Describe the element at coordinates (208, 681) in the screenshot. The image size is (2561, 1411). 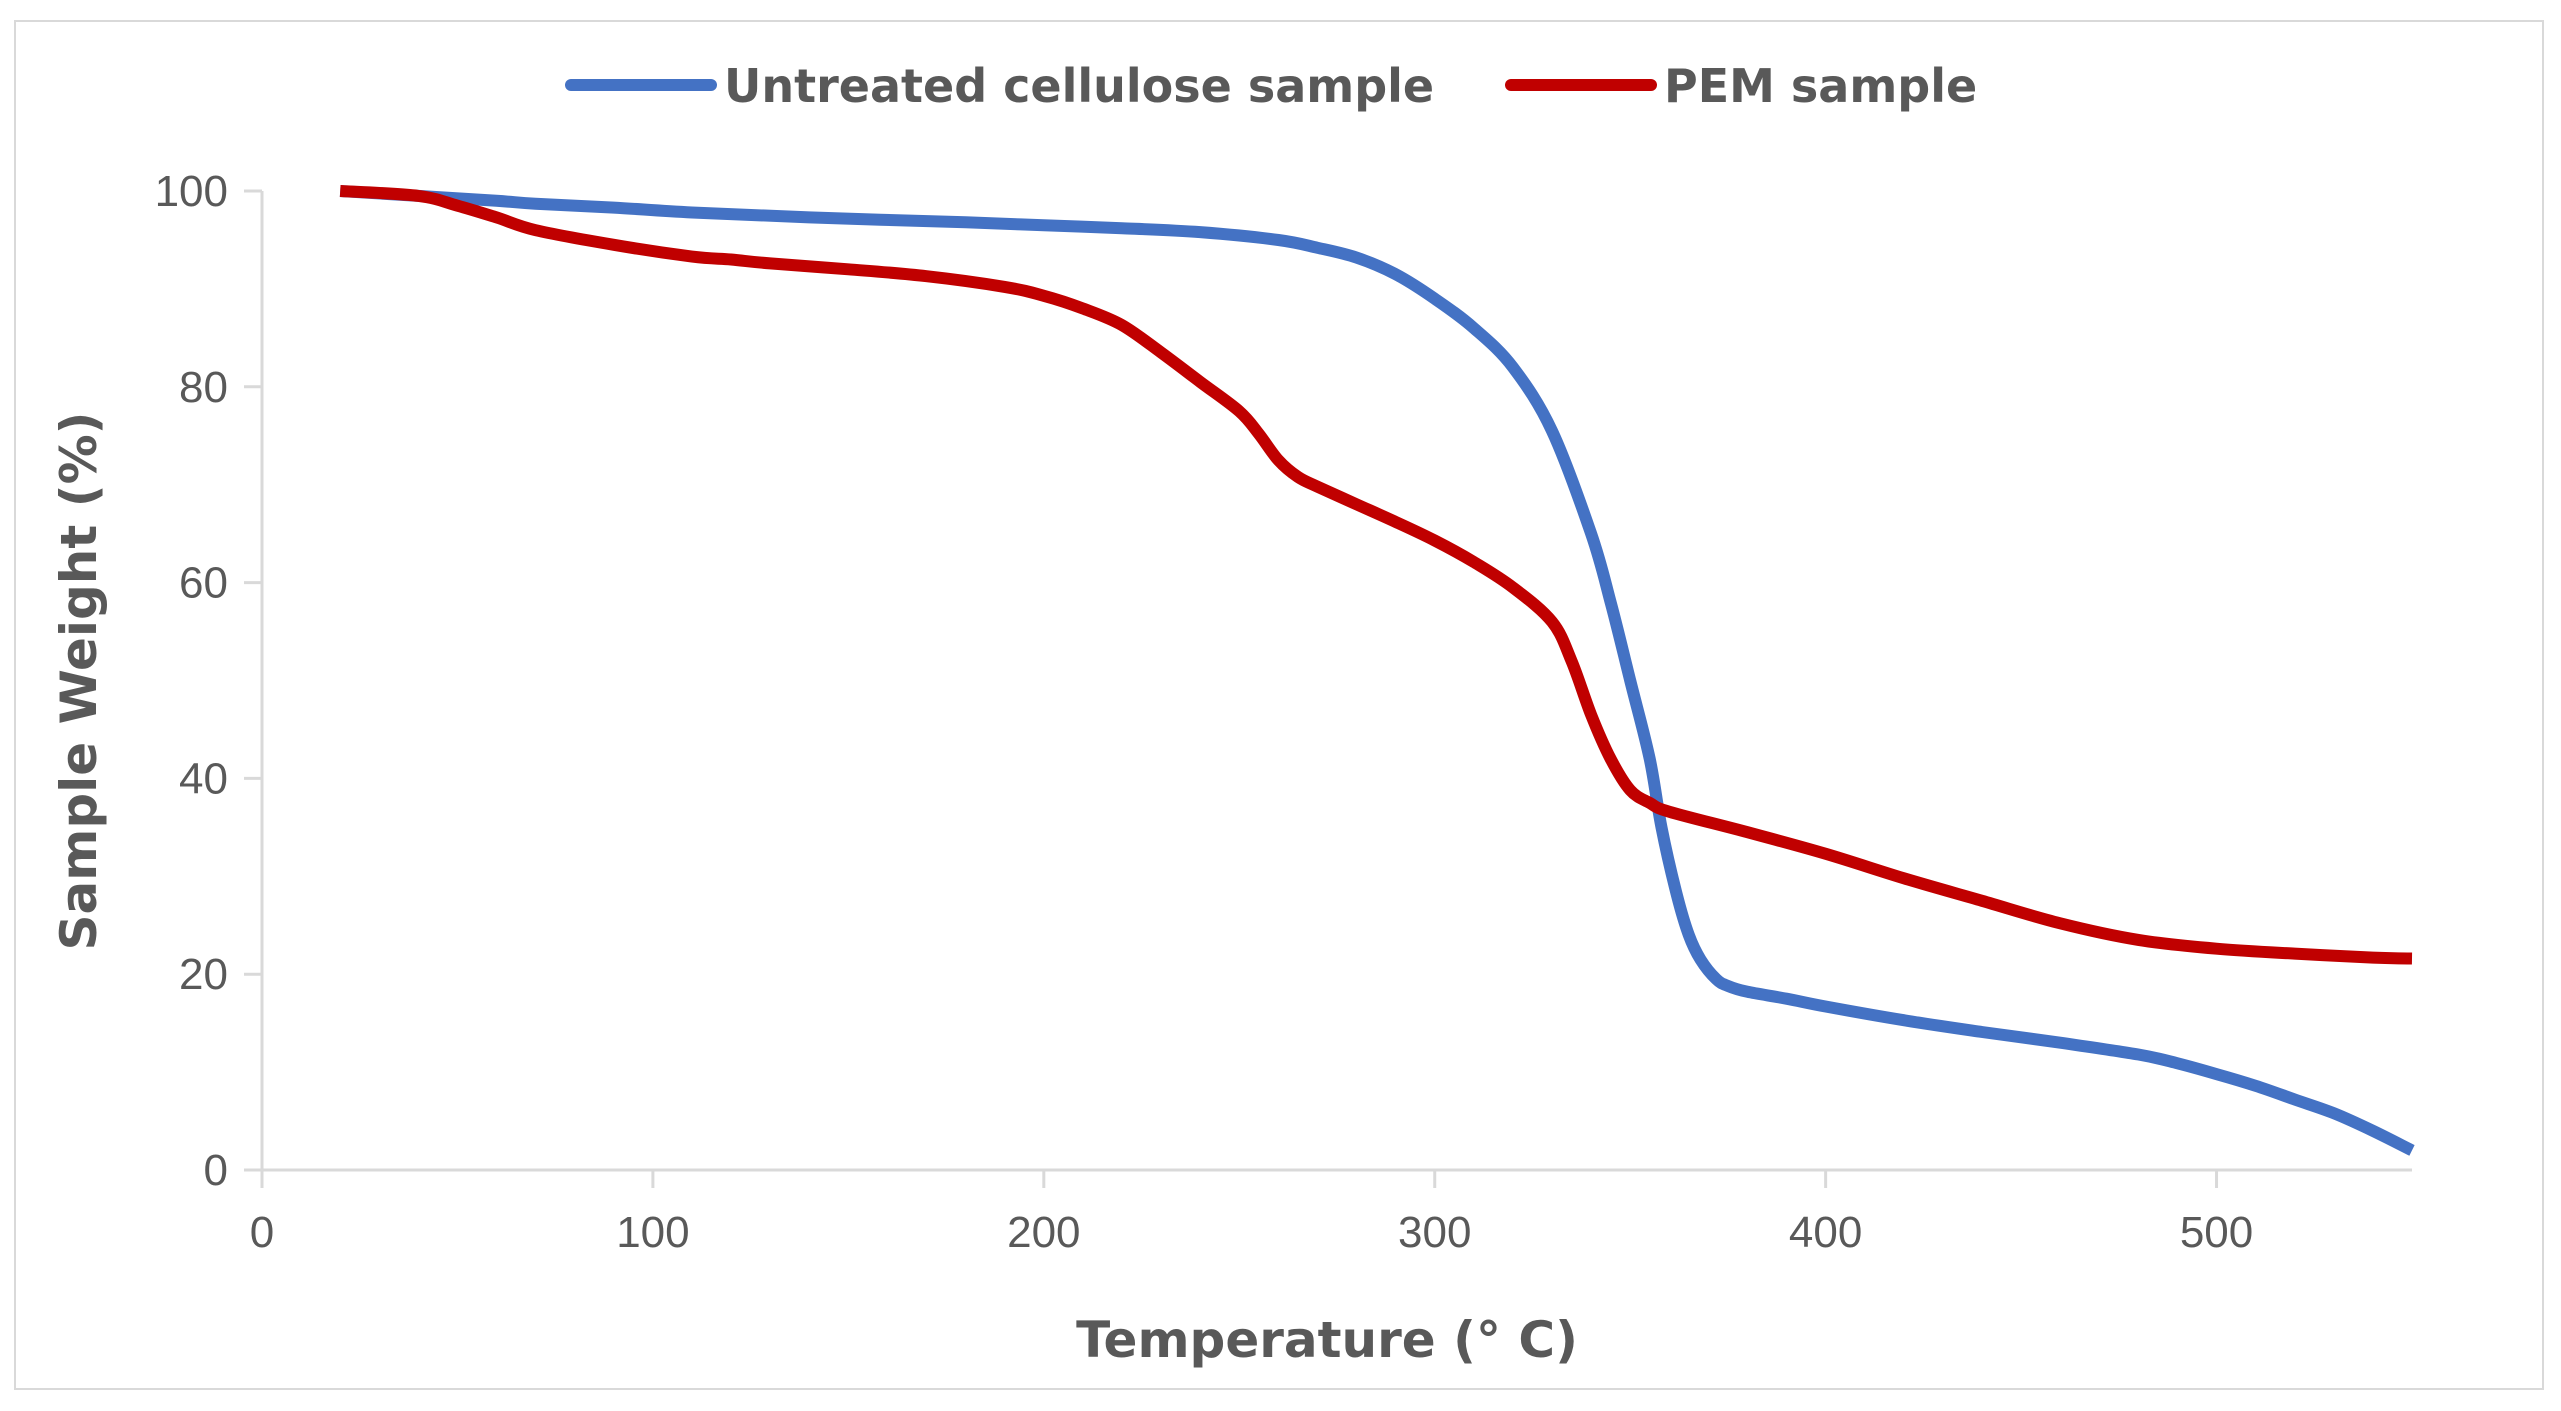
I see `y-ticks: 0 20 40 60 80 100` at that location.